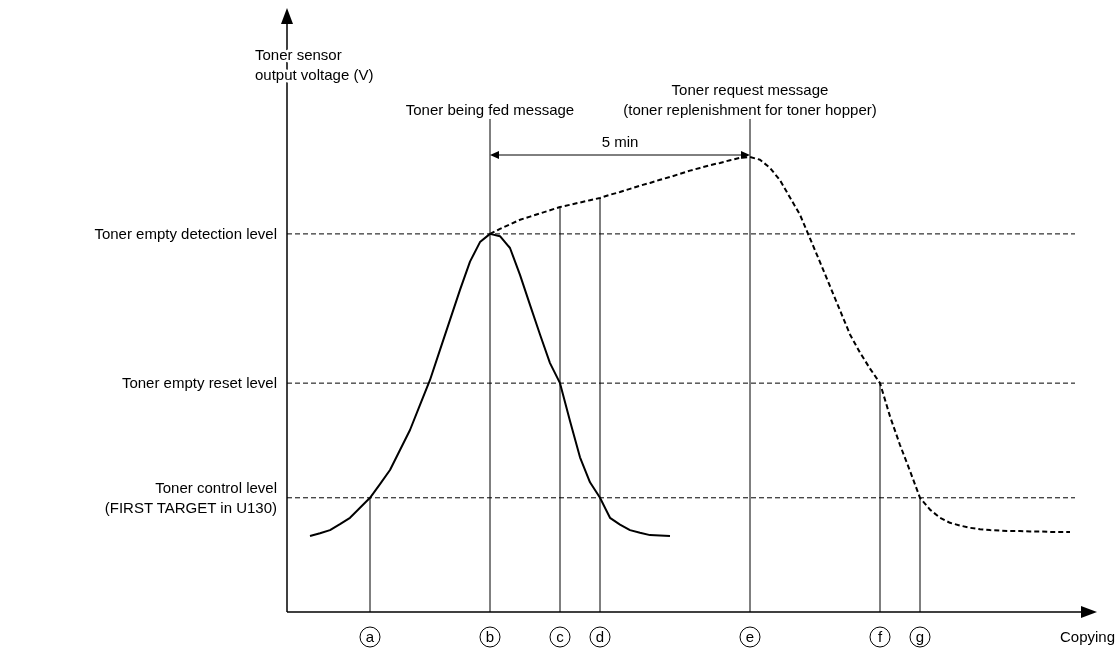 This screenshot has width=1119, height=661. Describe the element at coordinates (560, 636) in the screenshot. I see `x-tick-label: c` at that location.